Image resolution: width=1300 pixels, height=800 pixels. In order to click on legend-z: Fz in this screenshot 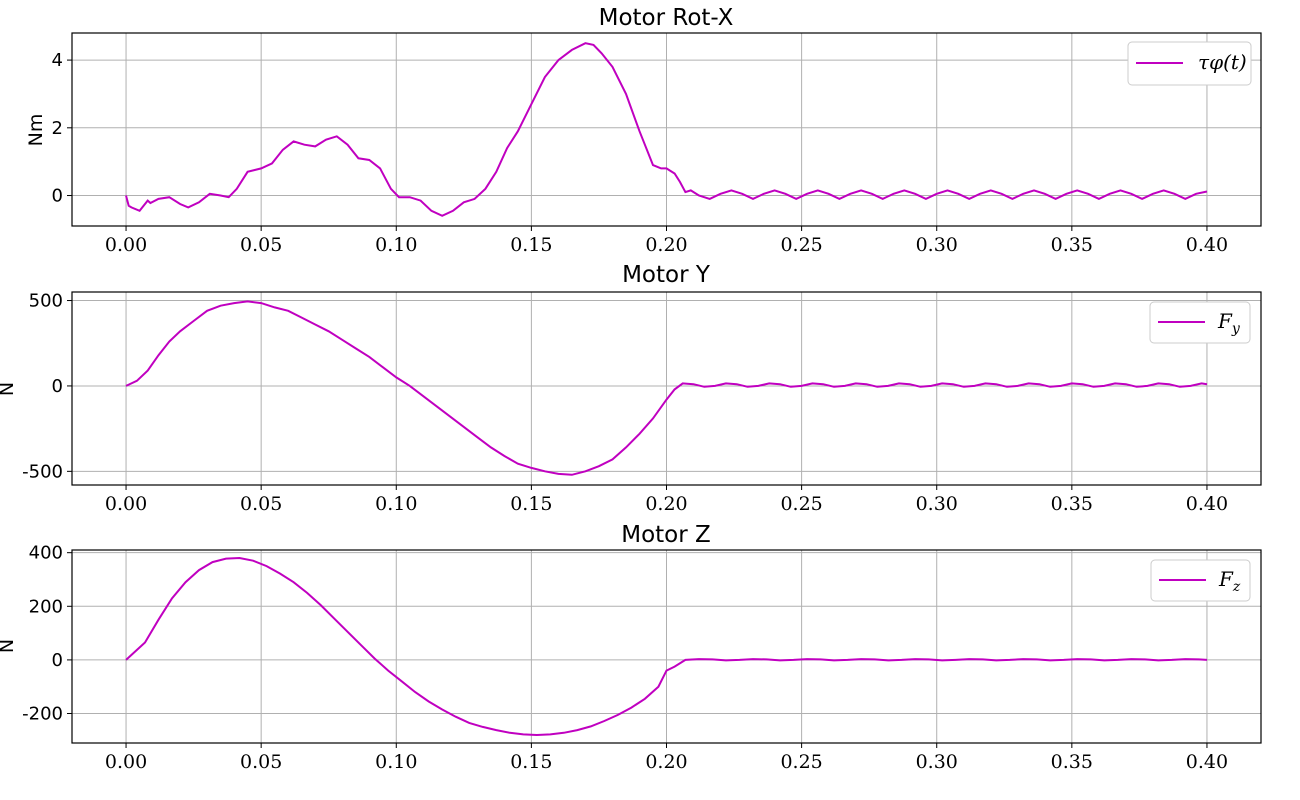, I will do `click(1200, 580)`.